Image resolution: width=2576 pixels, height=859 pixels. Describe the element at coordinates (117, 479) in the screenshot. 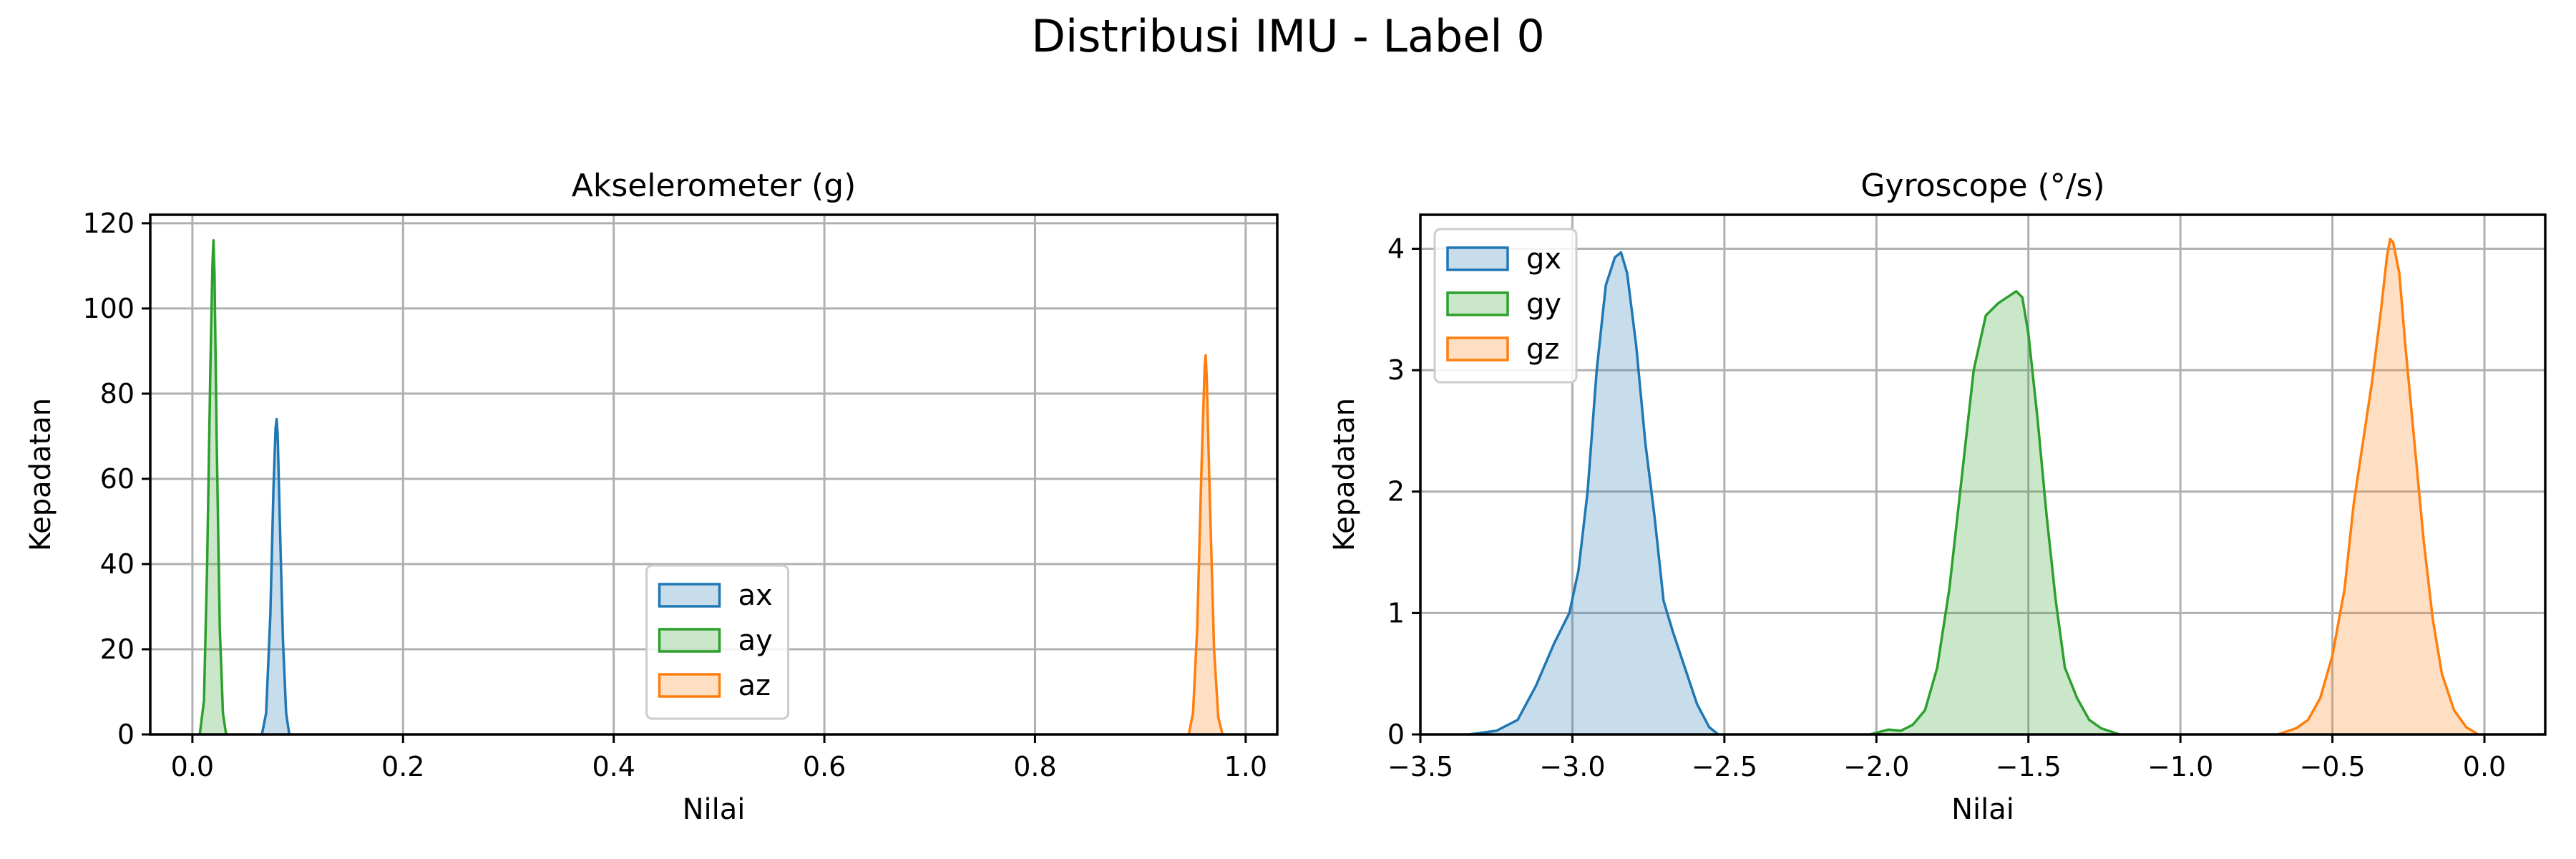

I see `y-tick-label: 60` at that location.